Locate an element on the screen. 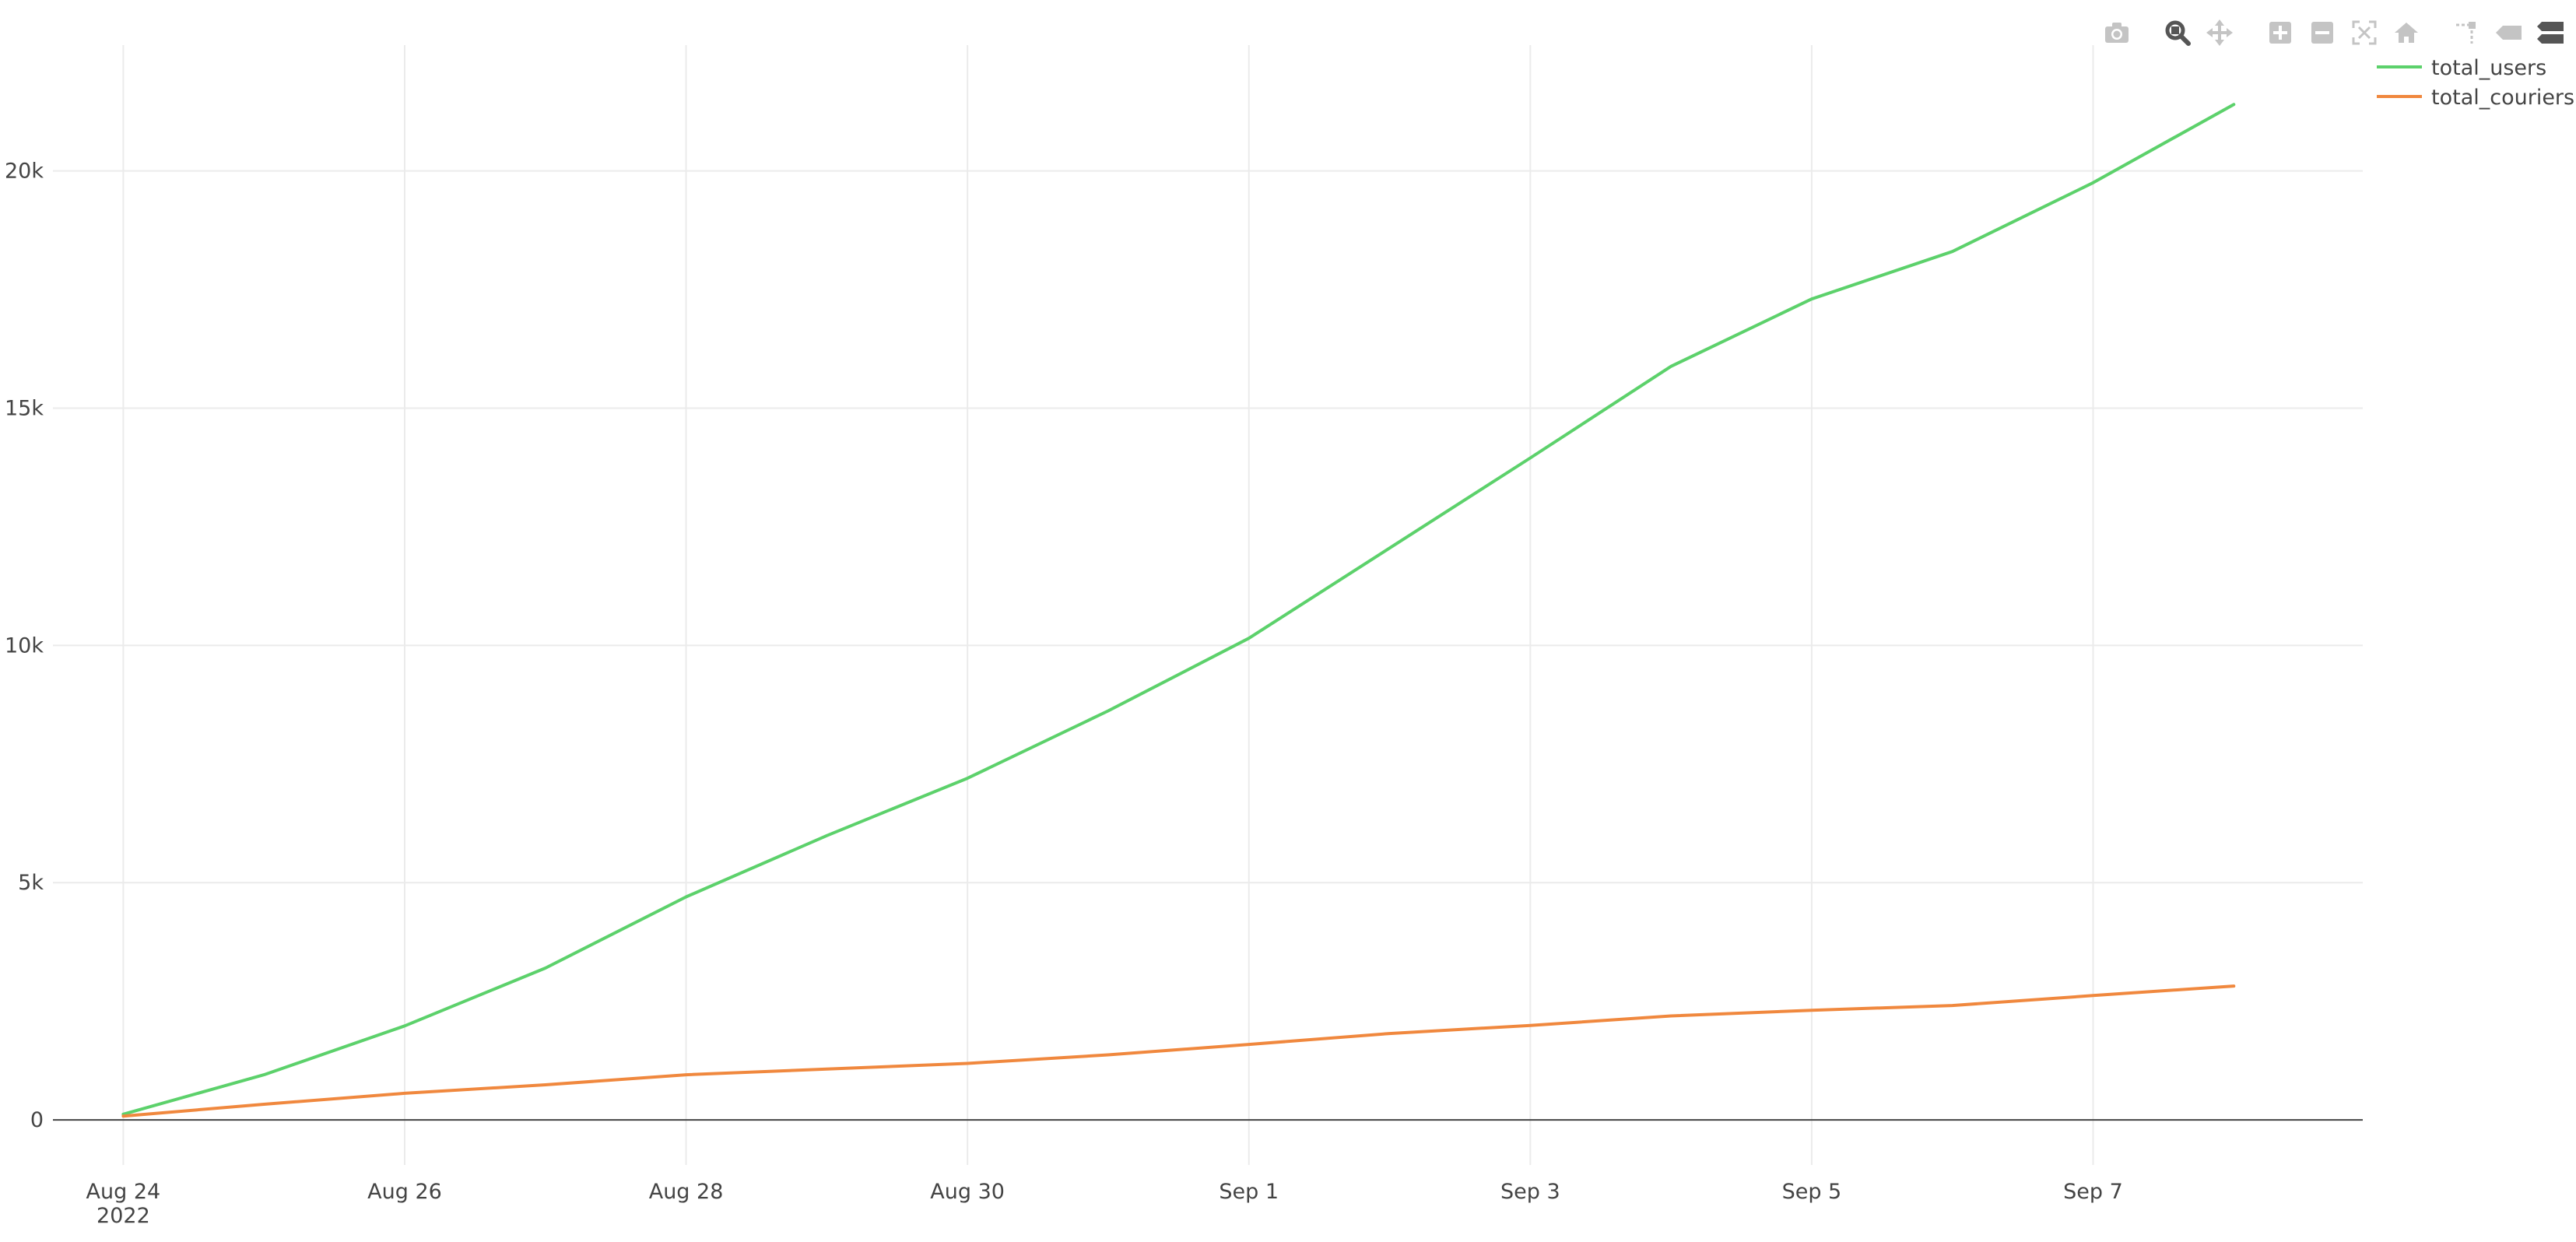 This screenshot has width=2576, height=1242. reset-axes-icon is located at coordinates (2407, 32).